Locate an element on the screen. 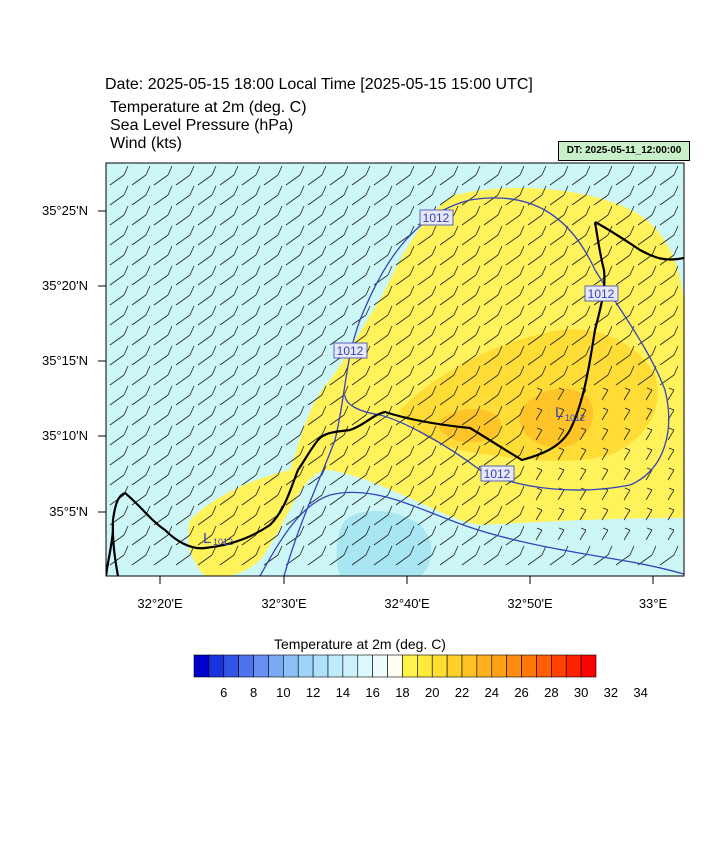 This screenshot has height=864, width=720. colorbar-label: 10 is located at coordinates (283, 692).